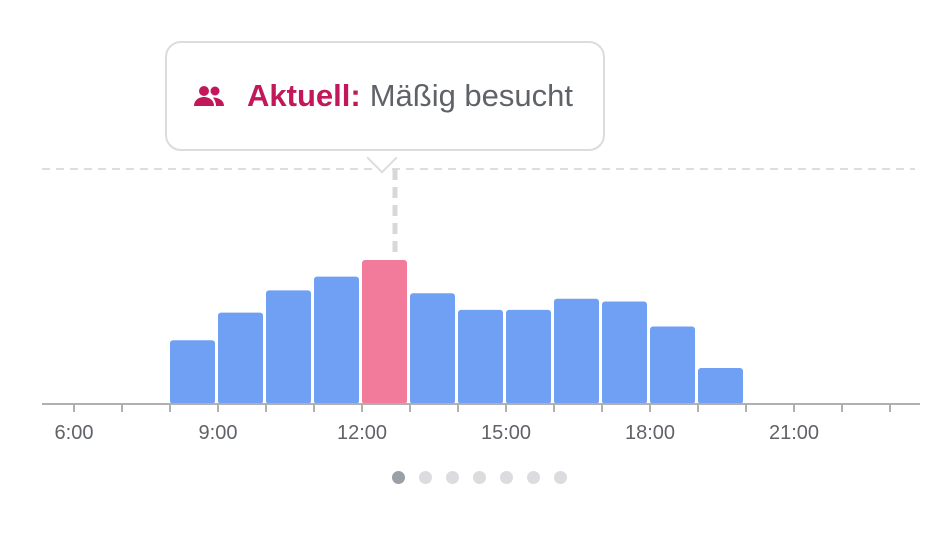 The image size is (945, 538). What do you see at coordinates (218, 433) in the screenshot?
I see `x-tick-label: 9:00` at bounding box center [218, 433].